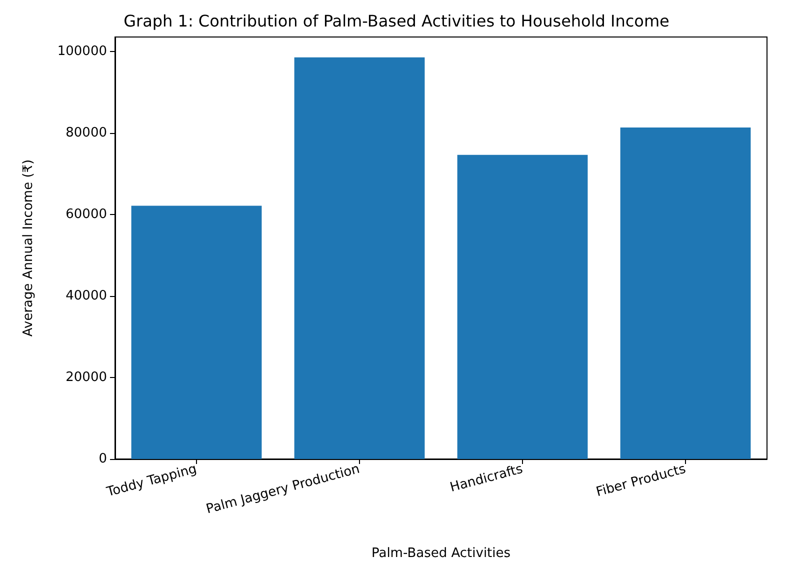 This screenshot has width=793, height=565. What do you see at coordinates (102, 459) in the screenshot?
I see `y-tick-label: 0` at bounding box center [102, 459].